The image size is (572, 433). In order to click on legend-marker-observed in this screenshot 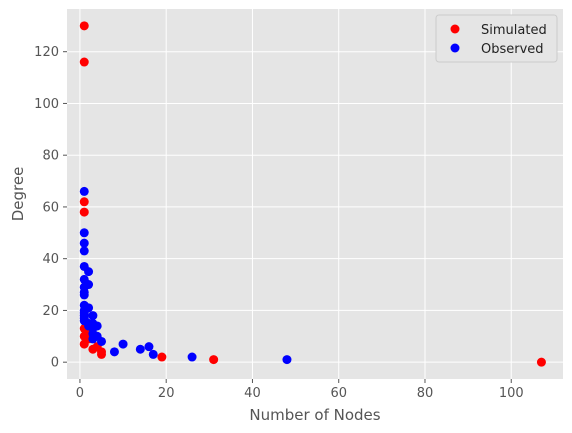, I will do `click(455, 48)`.